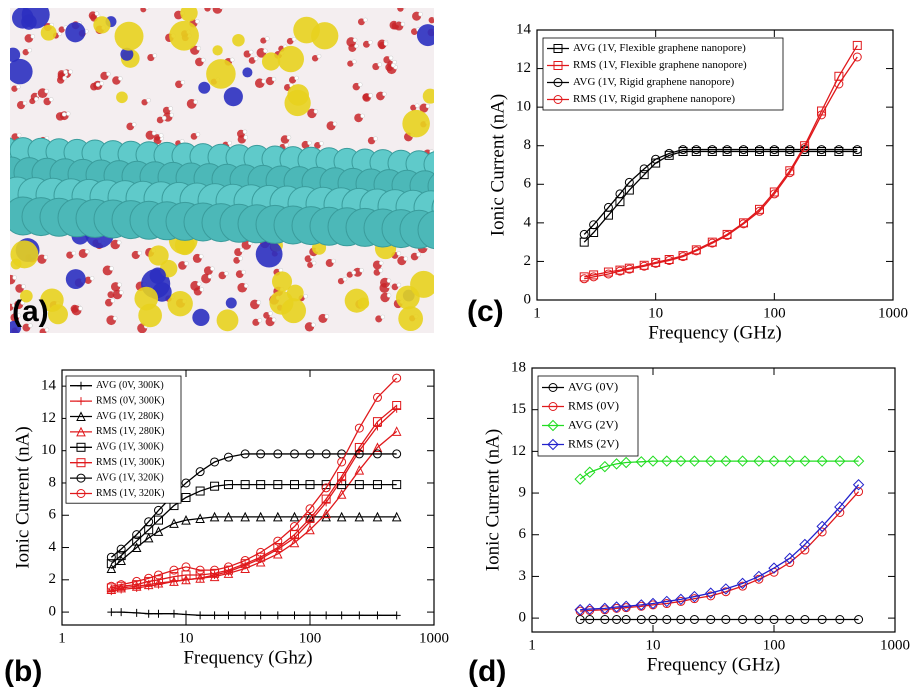 This screenshot has width=924, height=691. What do you see at coordinates (895, 645) in the screenshot?
I see `x-tick-label: 1000` at bounding box center [895, 645].